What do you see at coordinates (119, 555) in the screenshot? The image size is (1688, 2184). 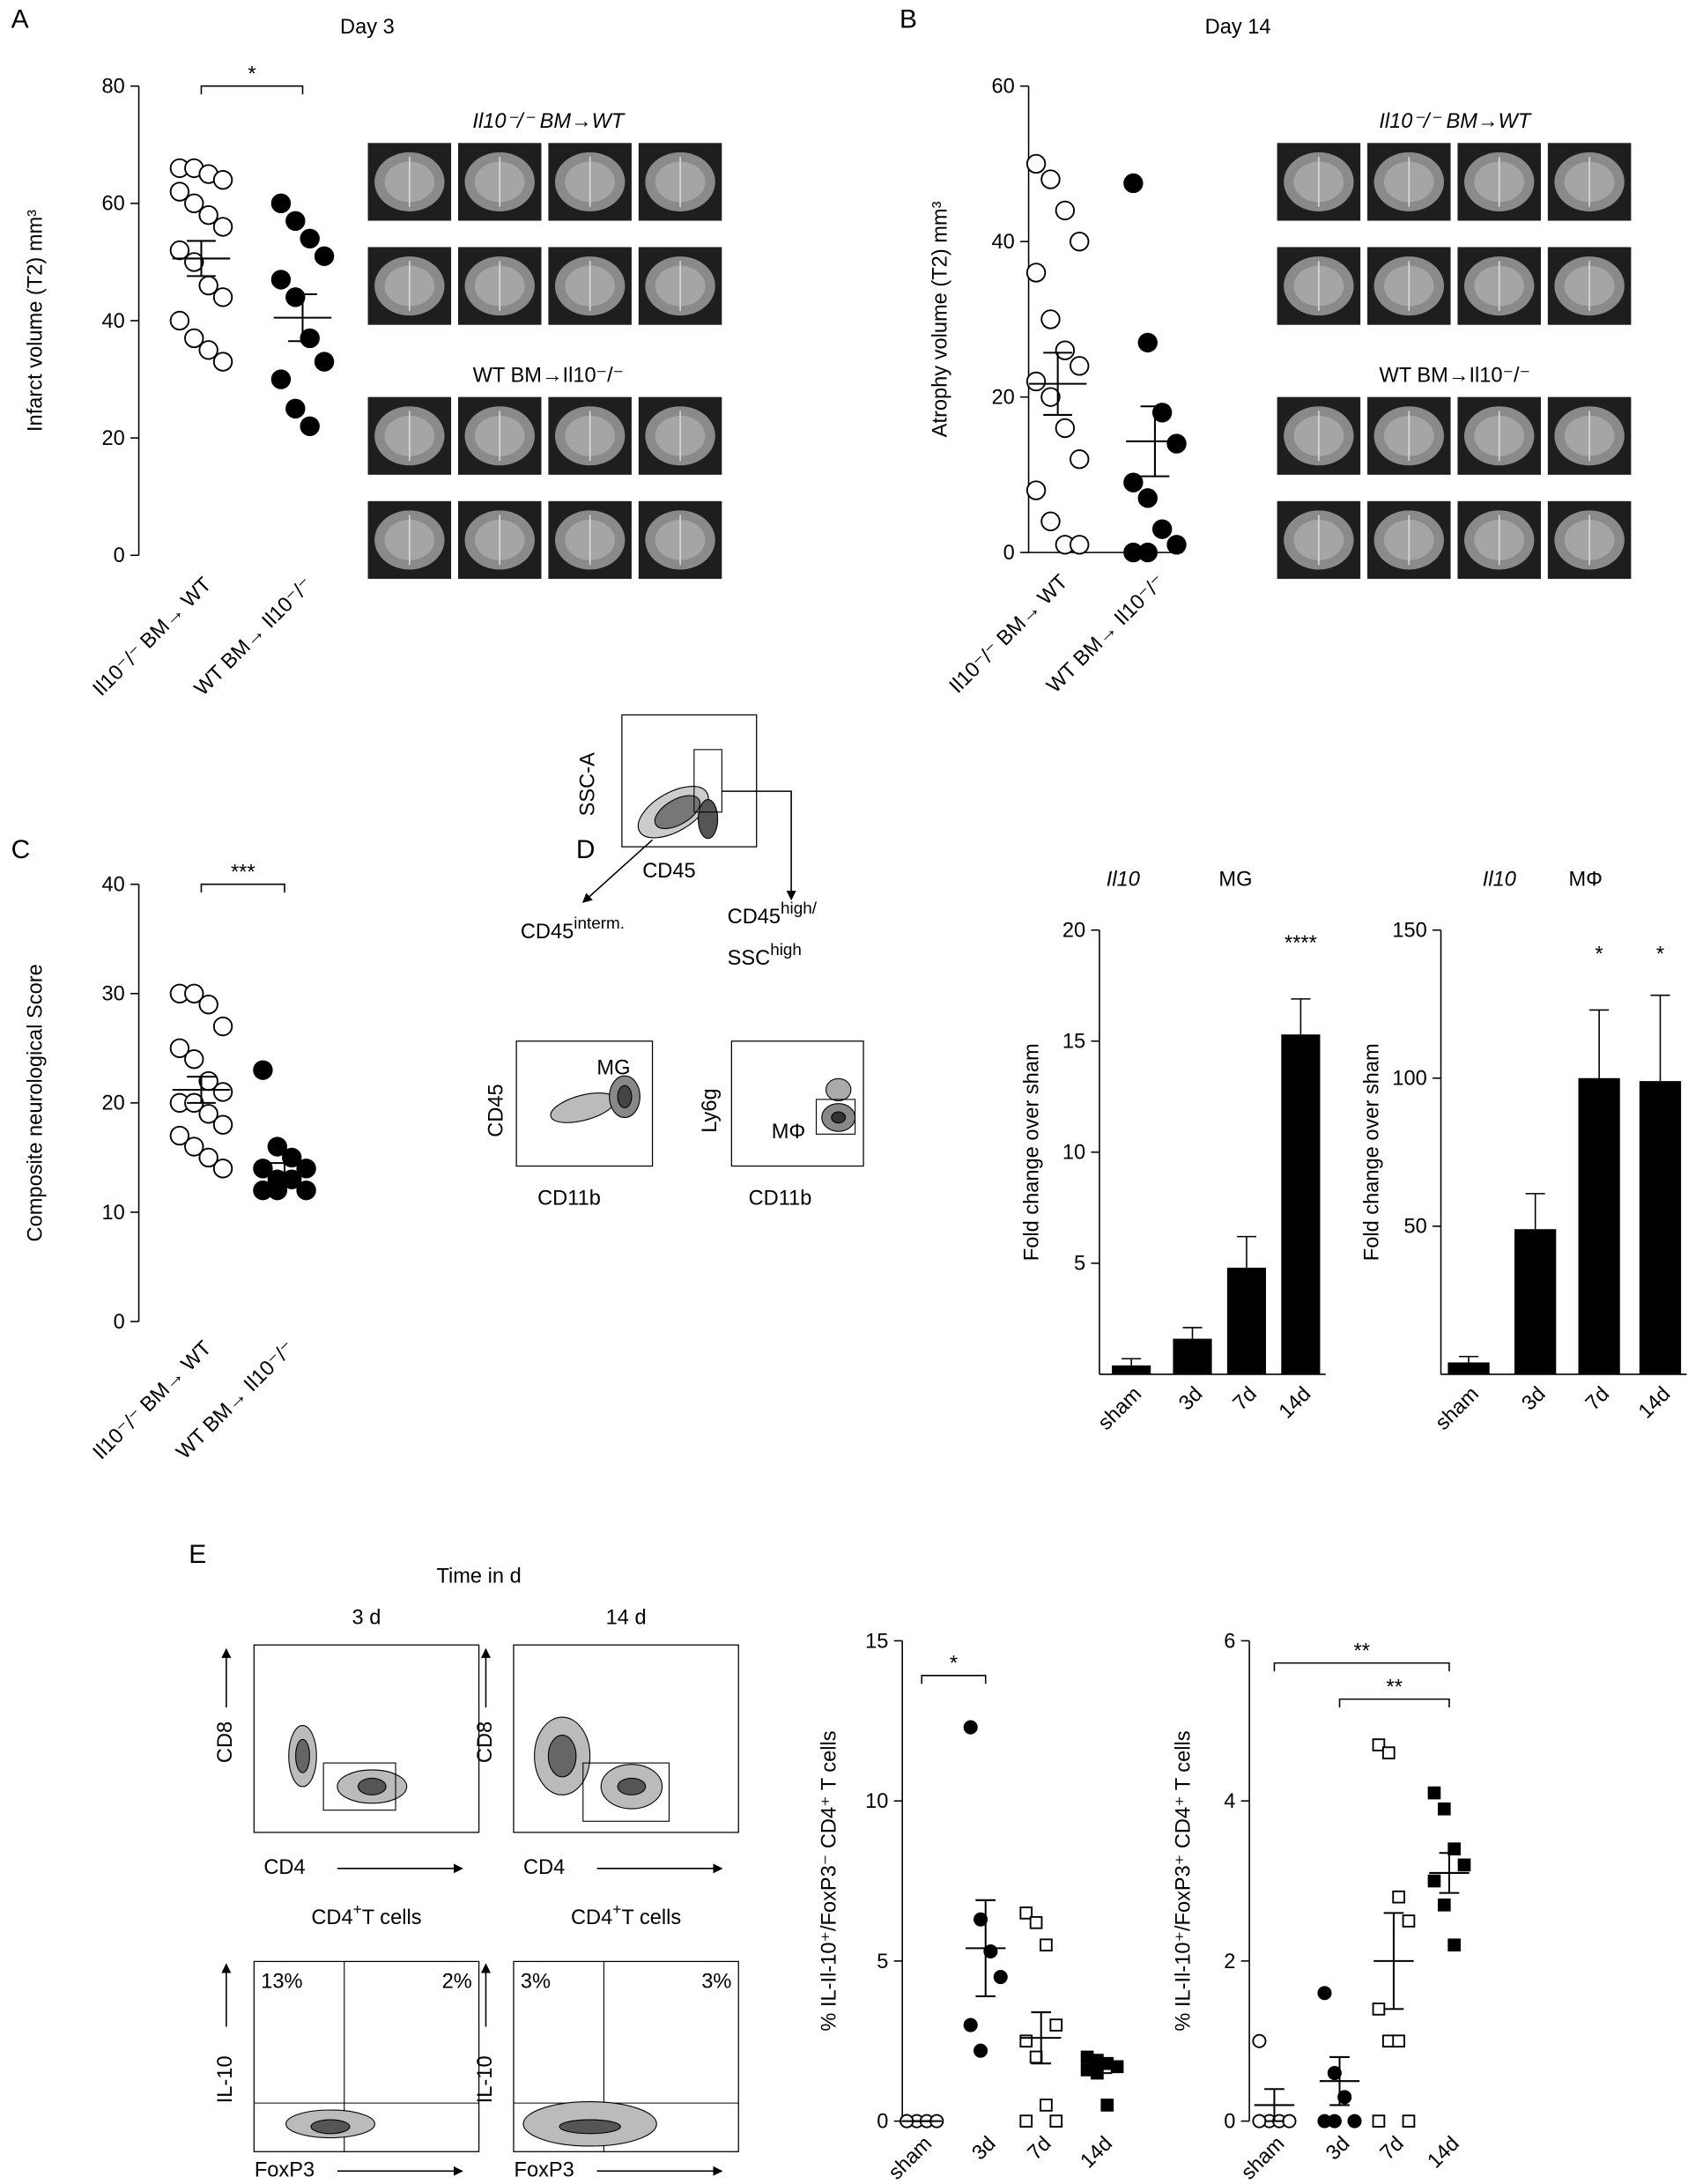 I see `y-tick-label: 0` at bounding box center [119, 555].